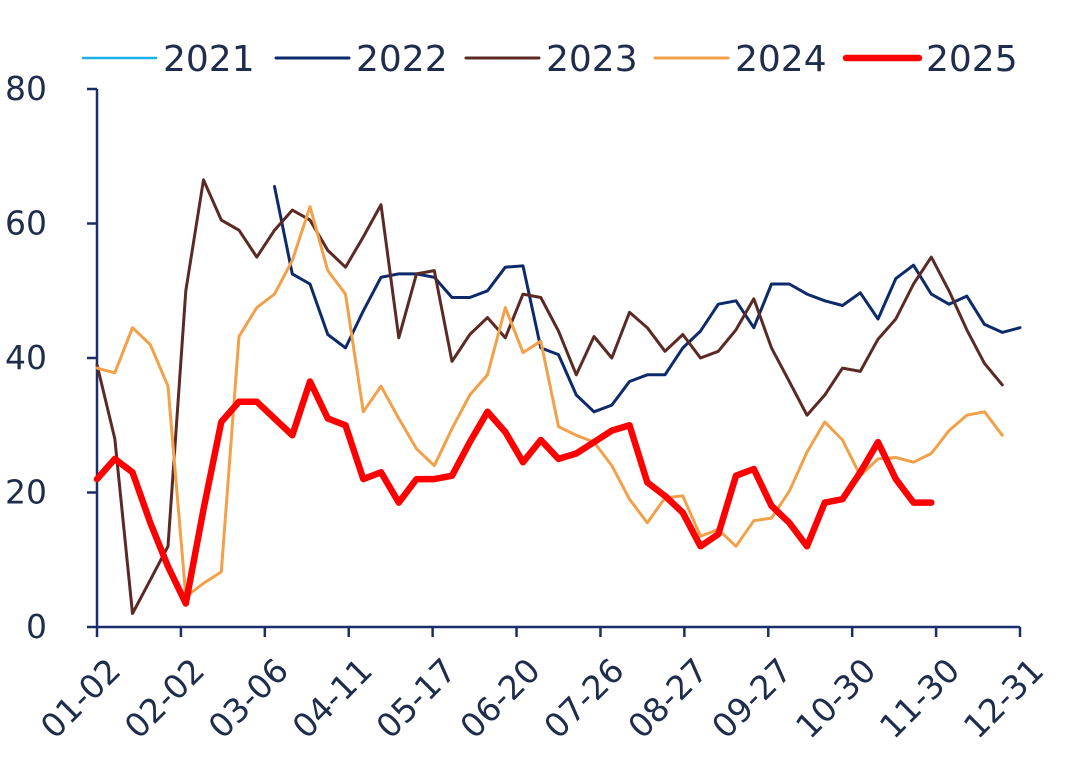  Describe the element at coordinates (26, 492) in the screenshot. I see `y-tick-label: 20` at that location.